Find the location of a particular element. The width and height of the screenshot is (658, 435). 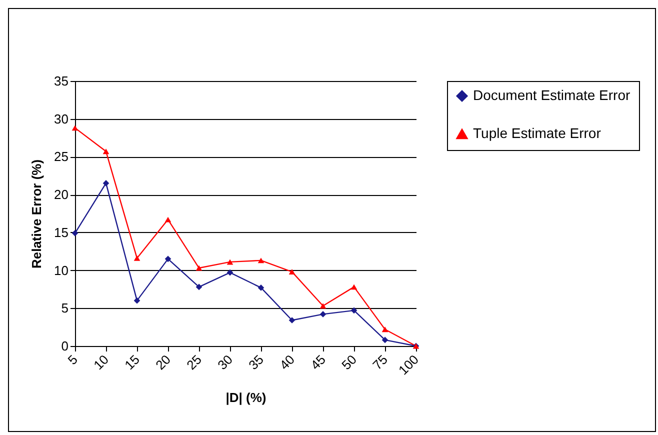

x-tick-label: 40 is located at coordinates (287, 362).